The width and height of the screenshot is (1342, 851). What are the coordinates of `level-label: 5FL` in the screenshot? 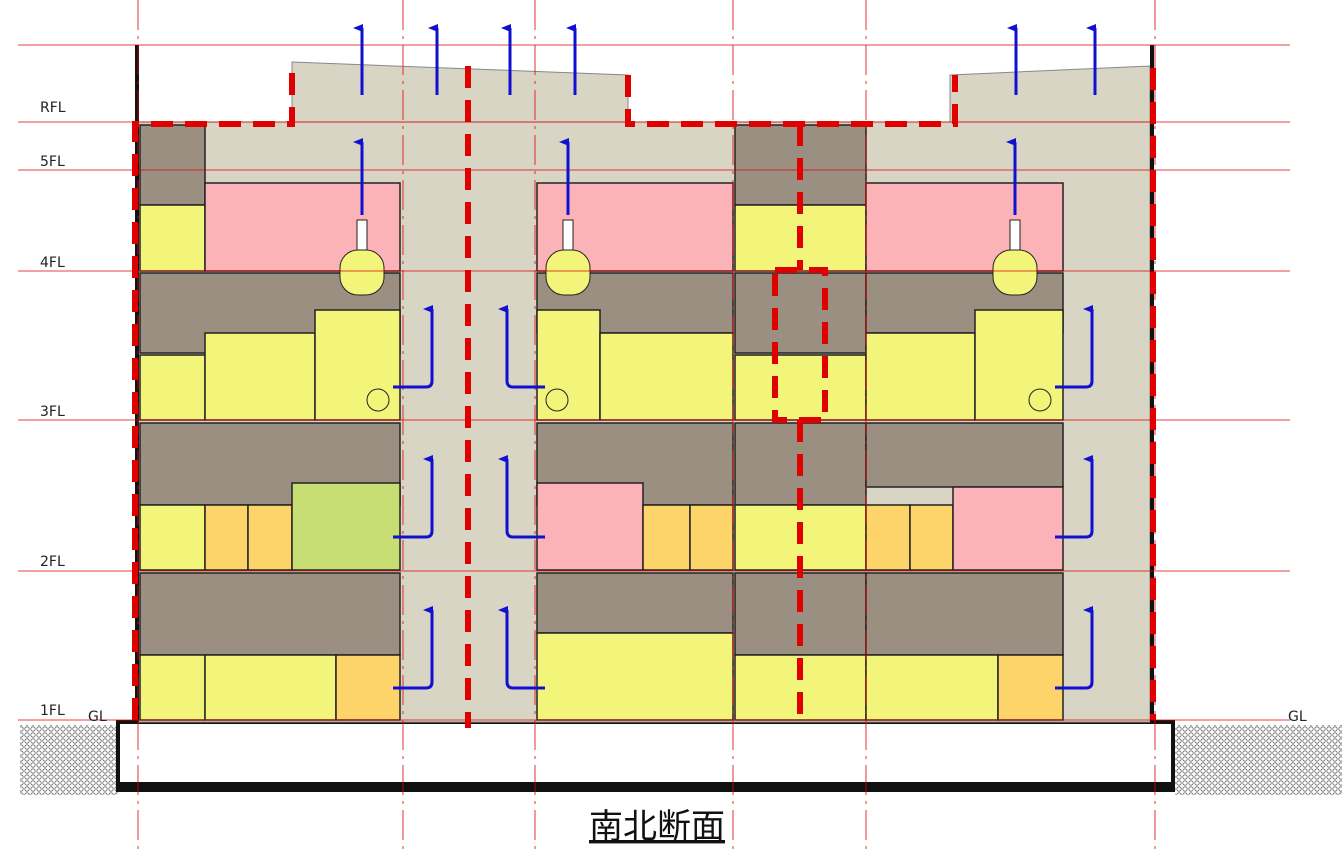 It's located at (52, 162).